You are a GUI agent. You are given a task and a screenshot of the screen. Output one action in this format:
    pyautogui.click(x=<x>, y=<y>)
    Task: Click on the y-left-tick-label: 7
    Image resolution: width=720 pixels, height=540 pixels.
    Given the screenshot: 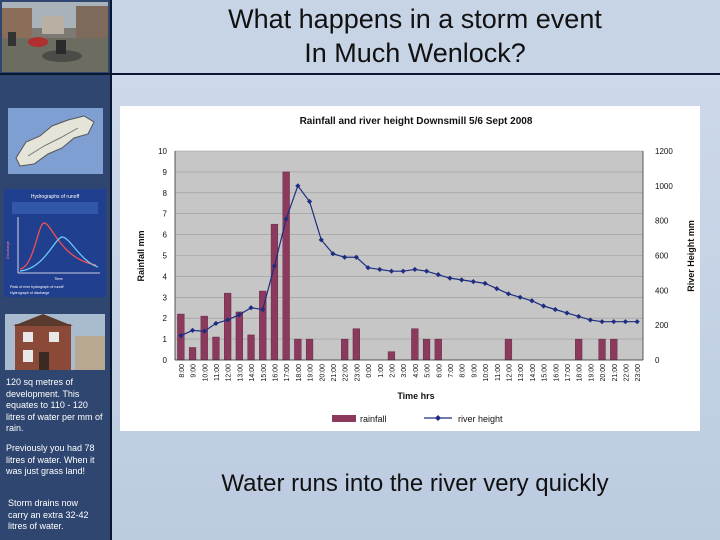 What is the action you would take?
    pyautogui.click(x=165, y=214)
    